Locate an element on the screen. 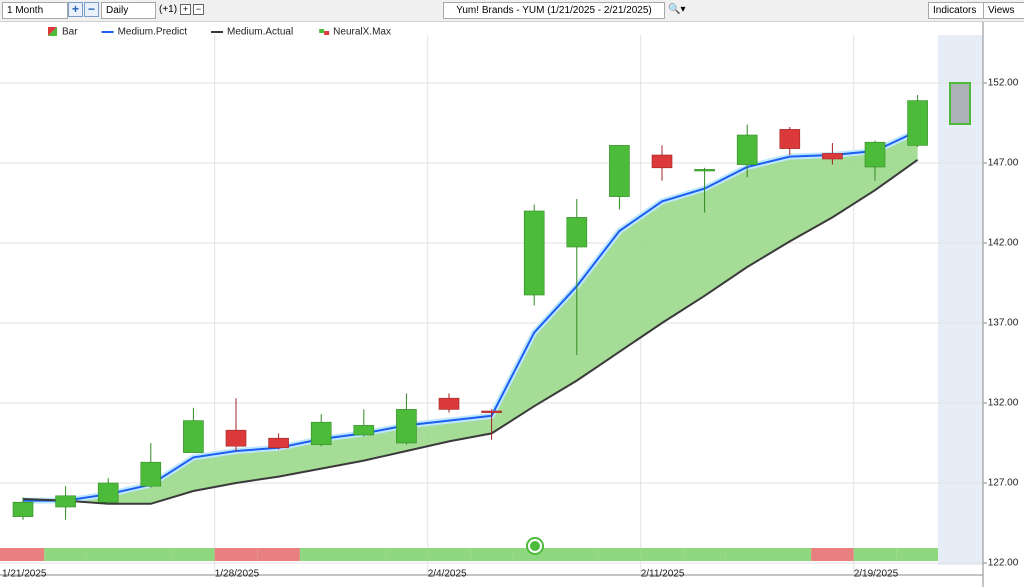  zoom-out: − is located at coordinates (91, 9).